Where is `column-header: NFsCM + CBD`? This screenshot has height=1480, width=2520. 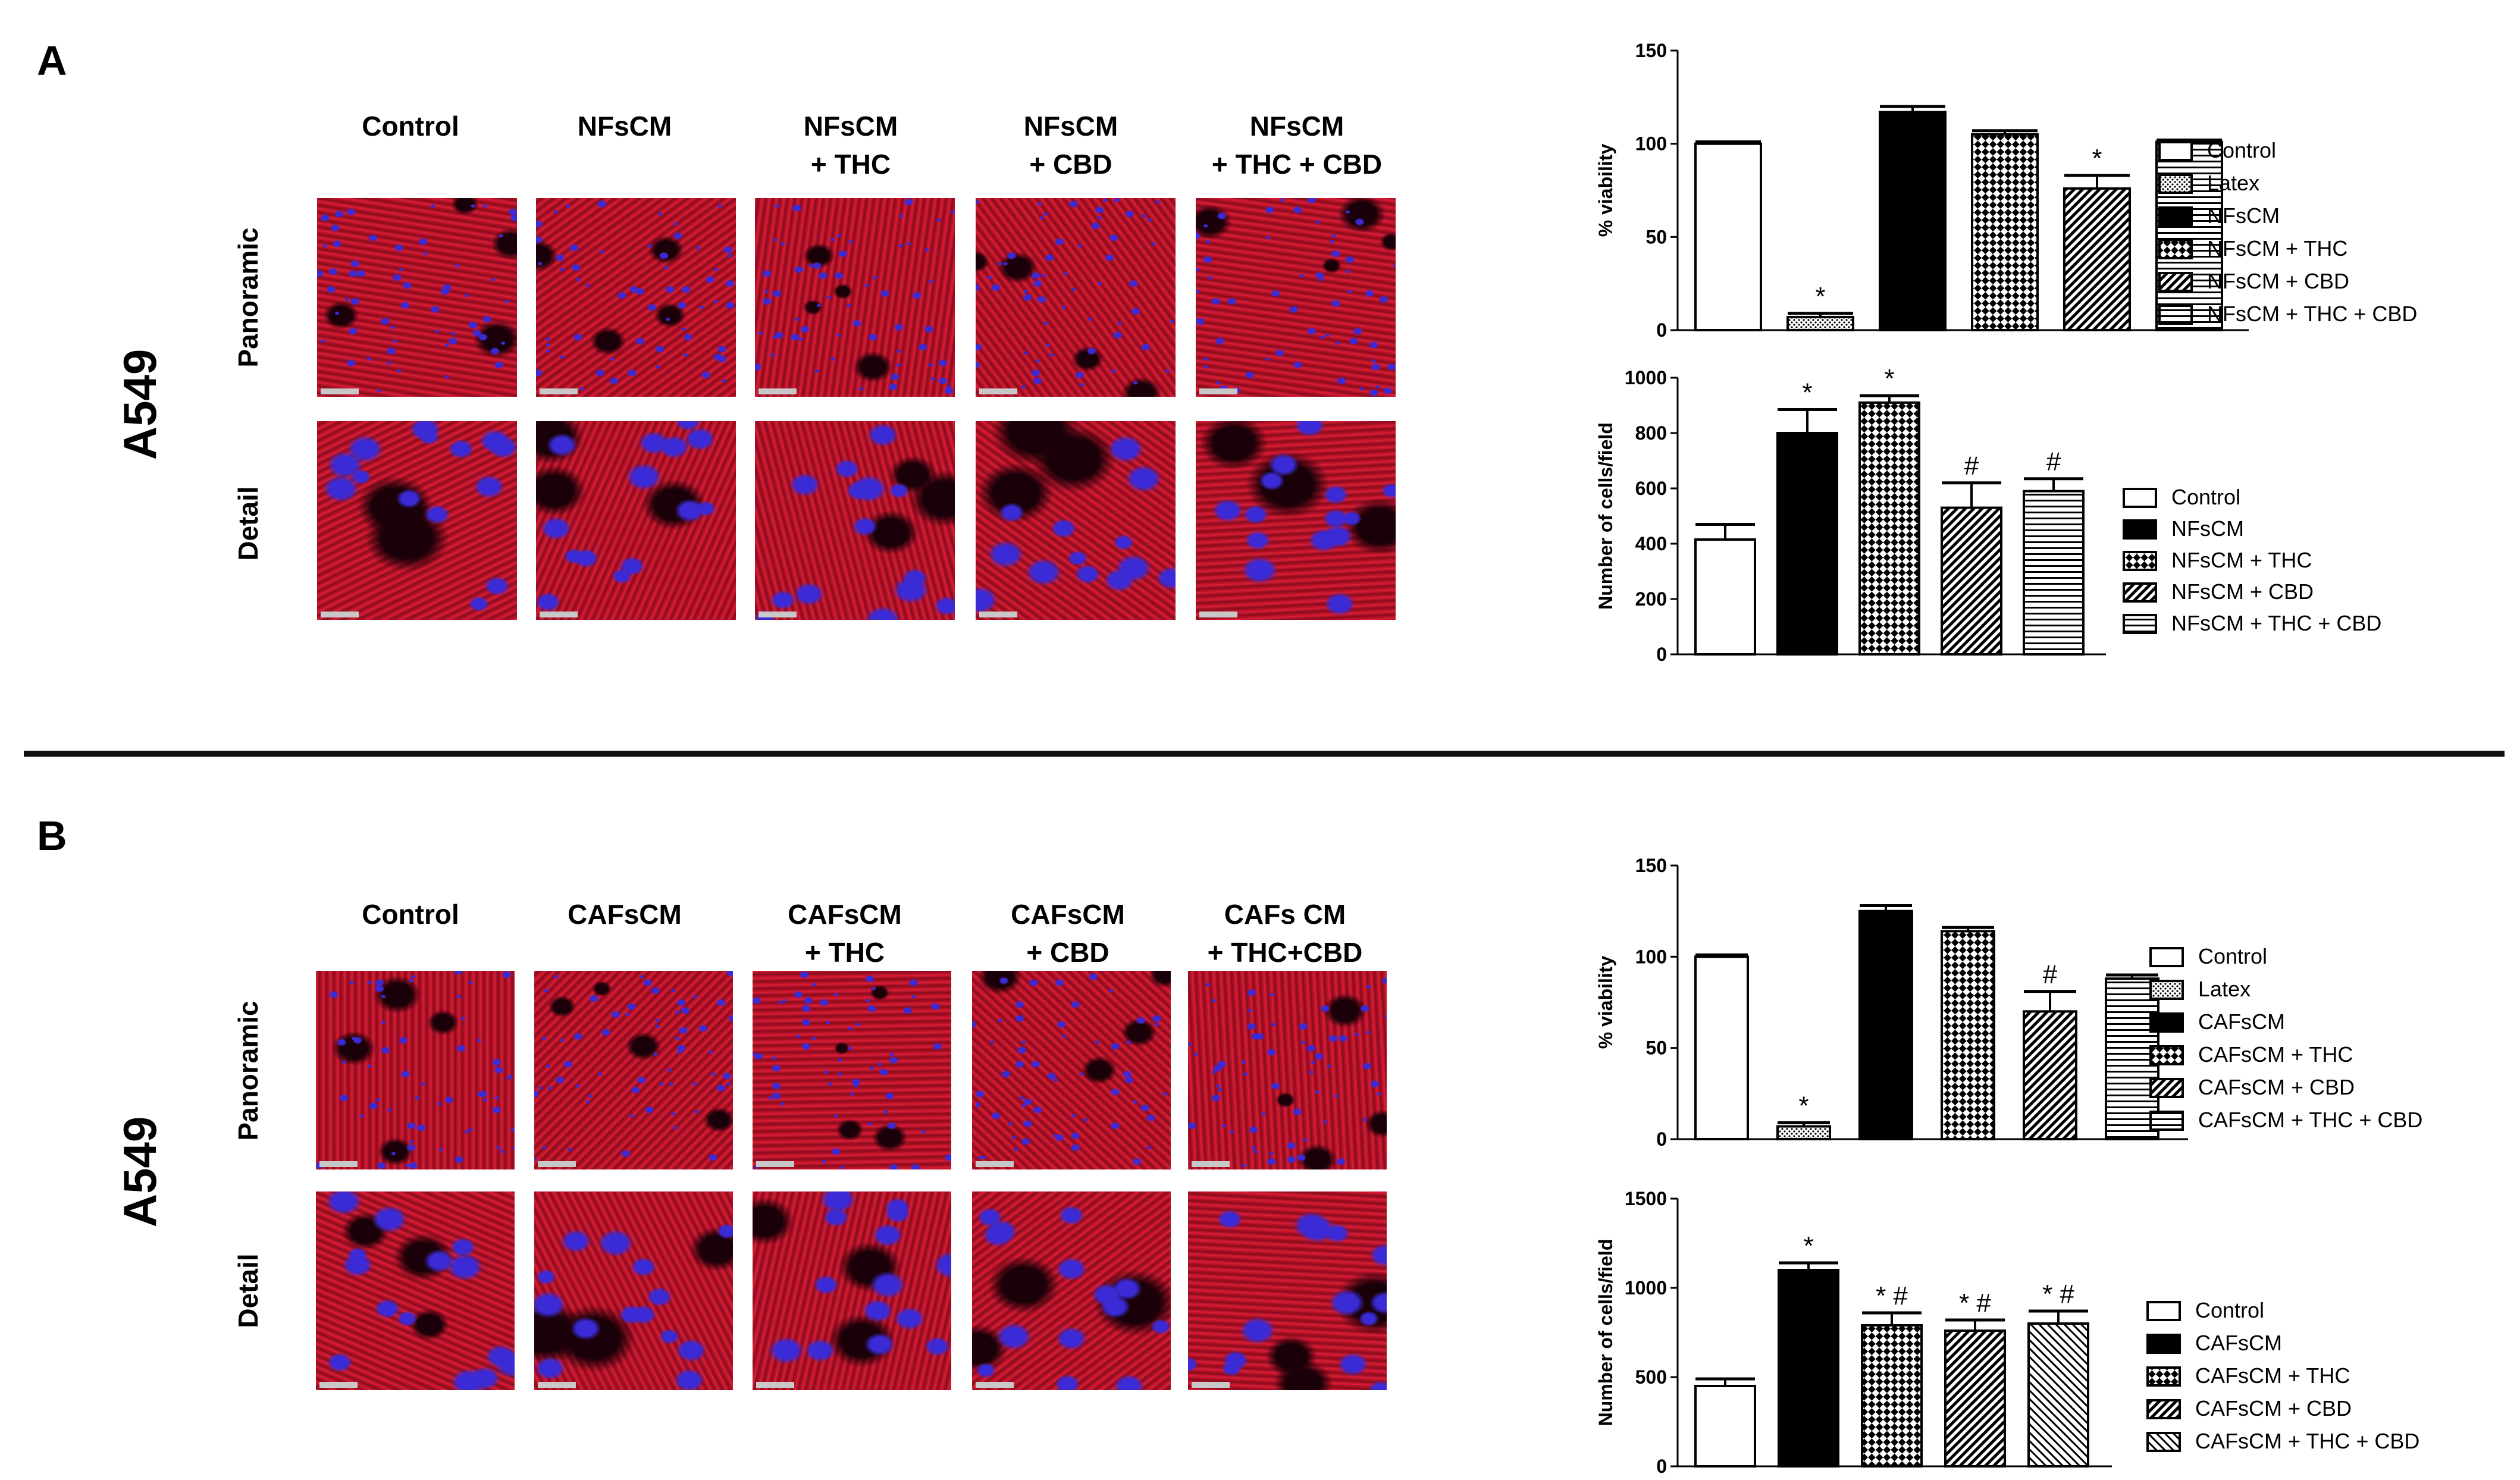
column-header: NFsCM + CBD is located at coordinates (1070, 145).